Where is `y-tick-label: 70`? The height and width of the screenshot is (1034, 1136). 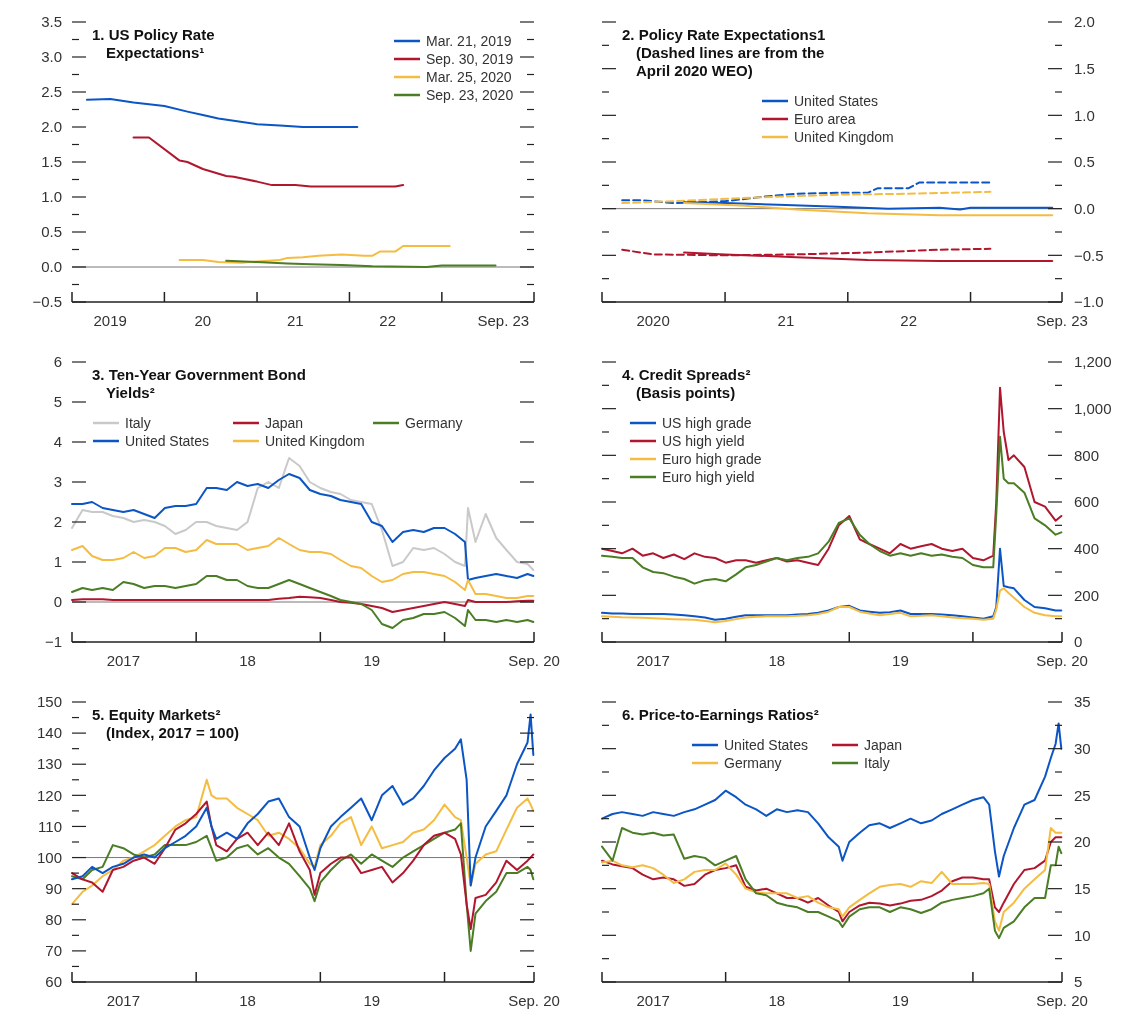 y-tick-label: 70 is located at coordinates (53, 951).